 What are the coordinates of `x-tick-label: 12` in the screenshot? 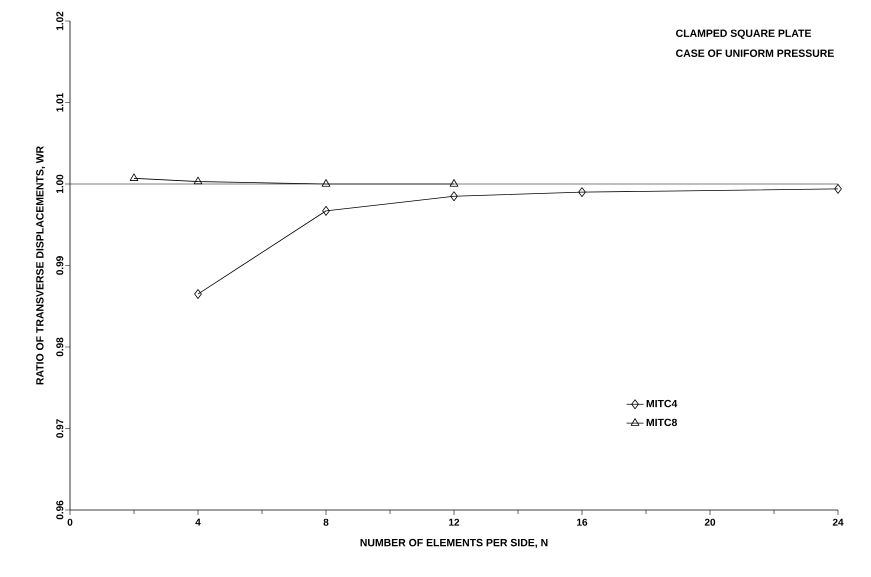 It's located at (454, 522).